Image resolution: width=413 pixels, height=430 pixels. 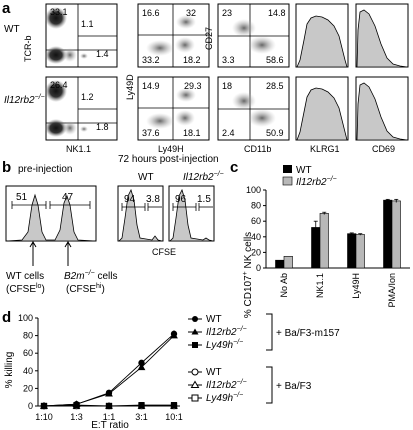 What do you see at coordinates (151, 13) in the screenshot?
I see `gate-value: 16.6` at bounding box center [151, 13].